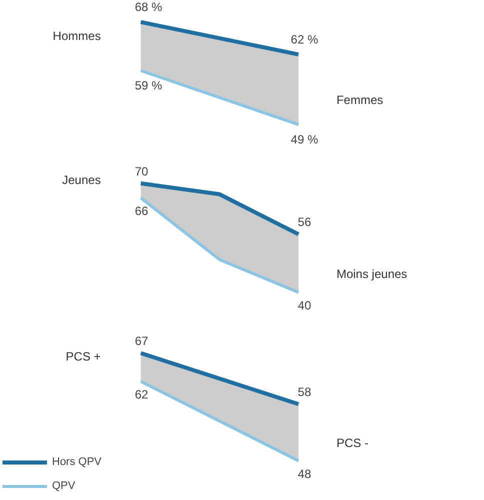 The height and width of the screenshot is (500, 484). What do you see at coordinates (304, 39) in the screenshot?
I see `data-label: 62 %` at bounding box center [304, 39].